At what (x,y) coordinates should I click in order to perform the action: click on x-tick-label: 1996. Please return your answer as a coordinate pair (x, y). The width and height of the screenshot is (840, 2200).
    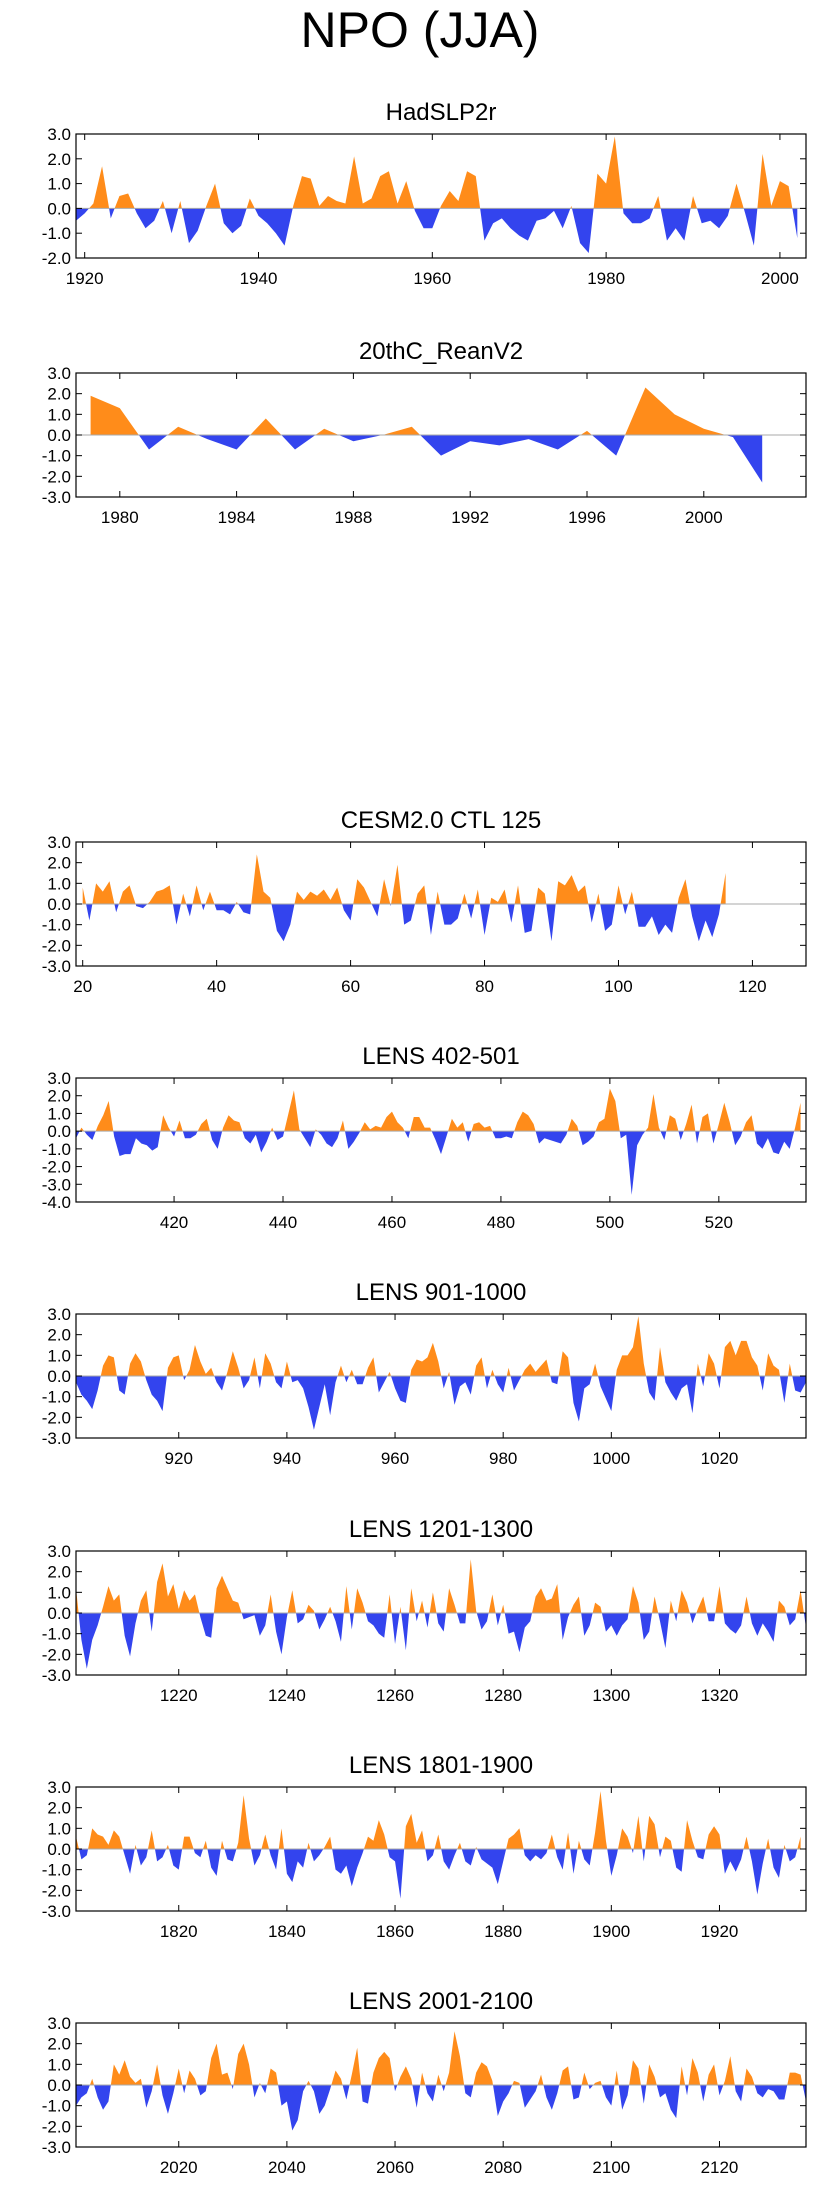
    Looking at the image, I should click on (587, 517).